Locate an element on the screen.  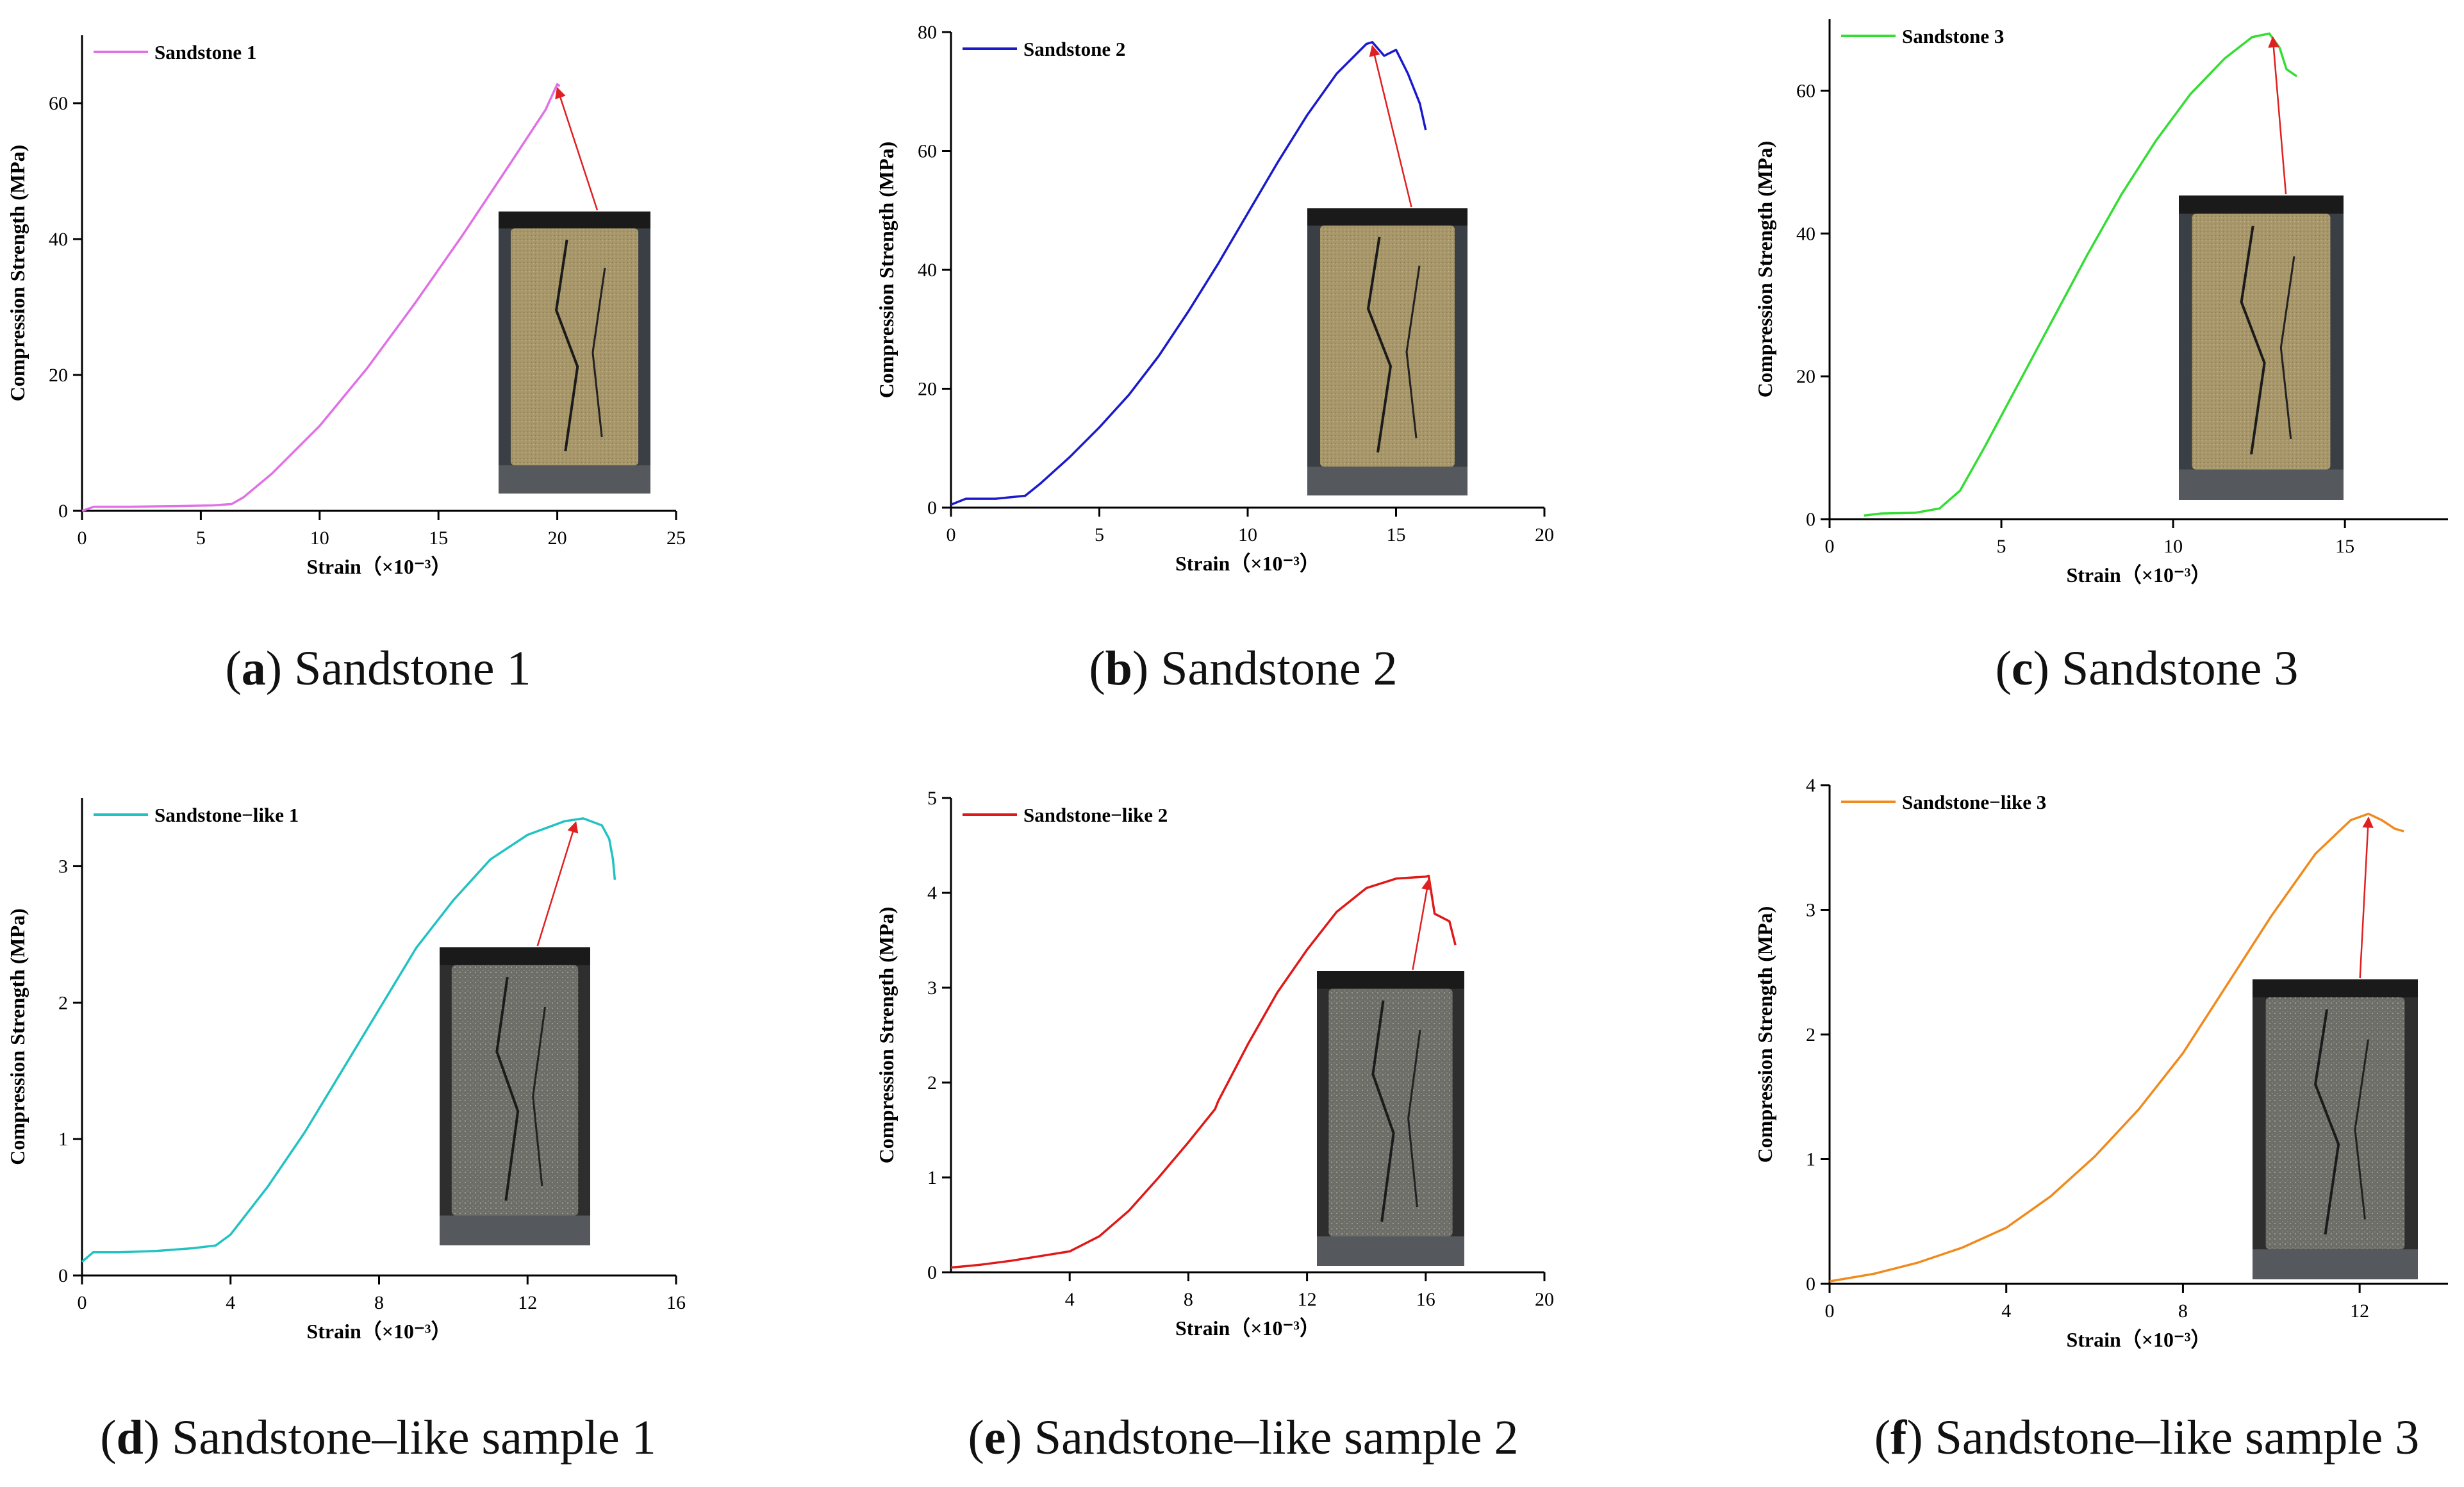
y-tick-label: 5 is located at coordinates (932, 798).